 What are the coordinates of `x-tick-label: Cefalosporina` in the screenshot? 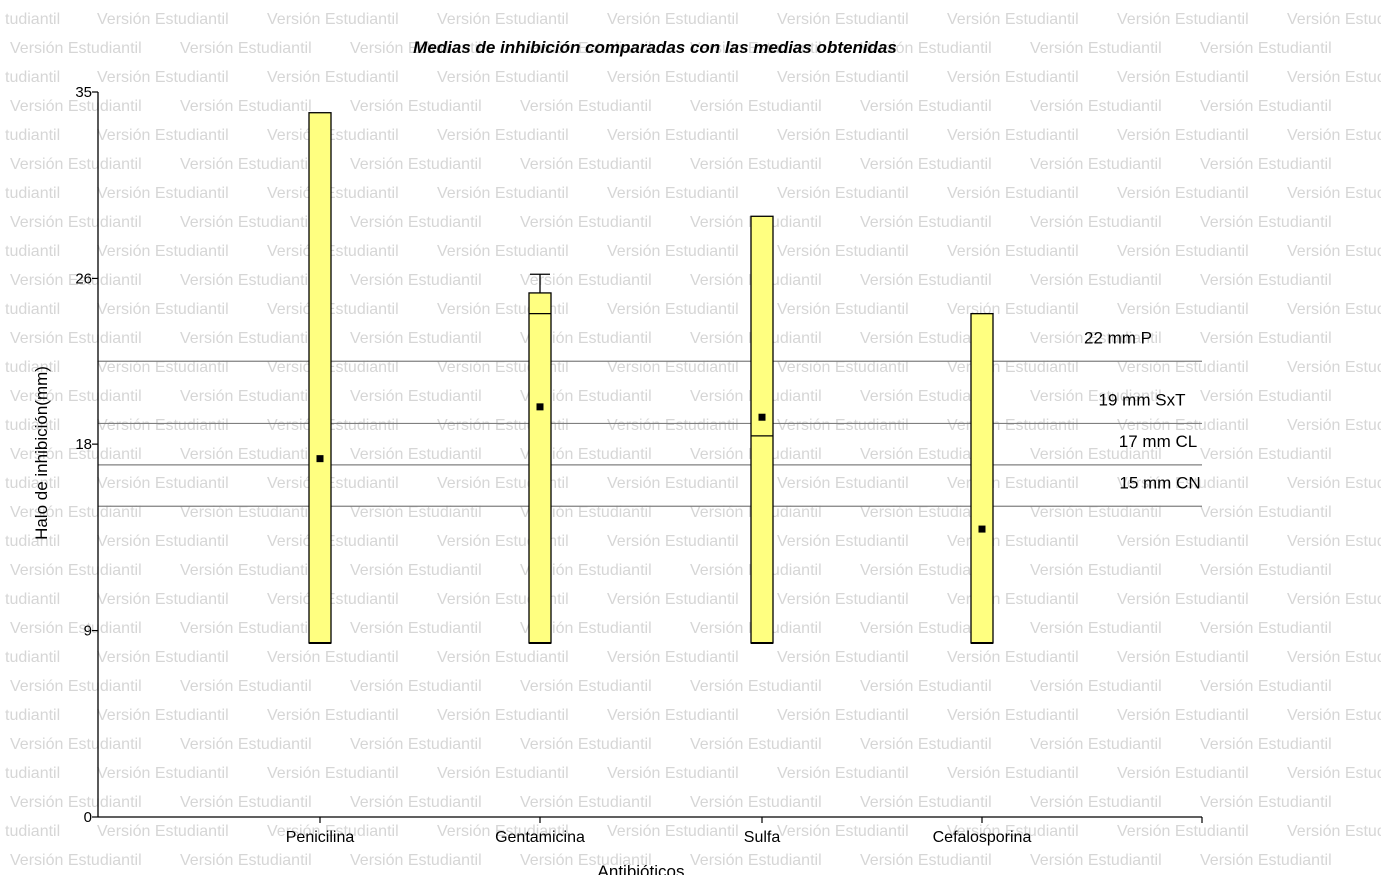 It's located at (982, 837).